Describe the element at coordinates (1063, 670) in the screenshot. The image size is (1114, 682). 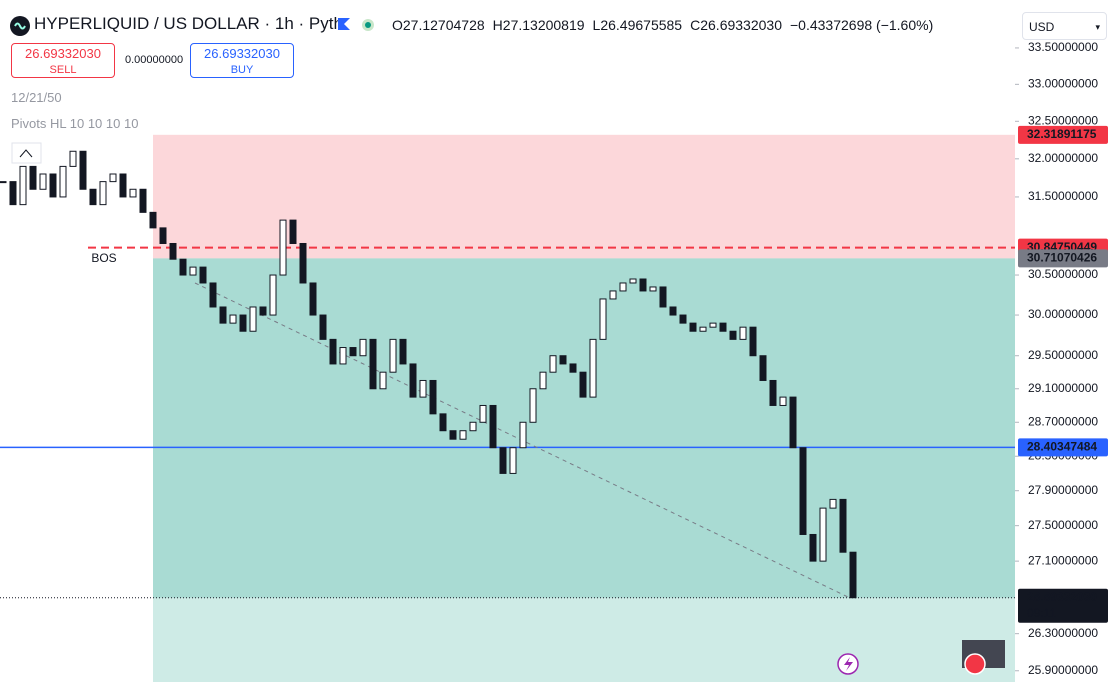
I see `y-tick-label: 25.90000000` at that location.